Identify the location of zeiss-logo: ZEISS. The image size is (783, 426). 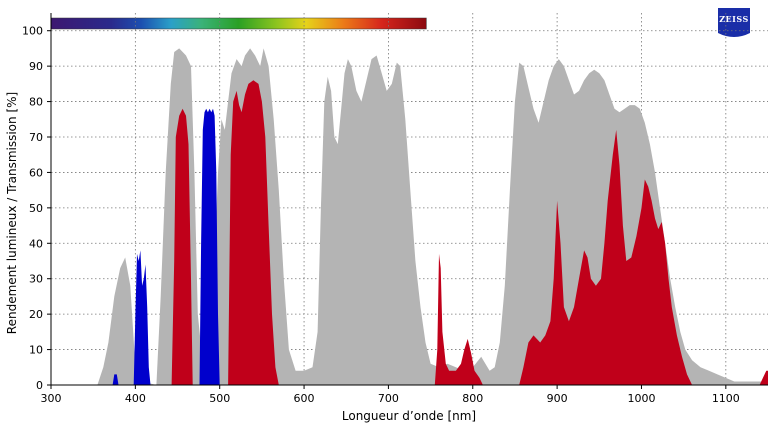
(734, 22).